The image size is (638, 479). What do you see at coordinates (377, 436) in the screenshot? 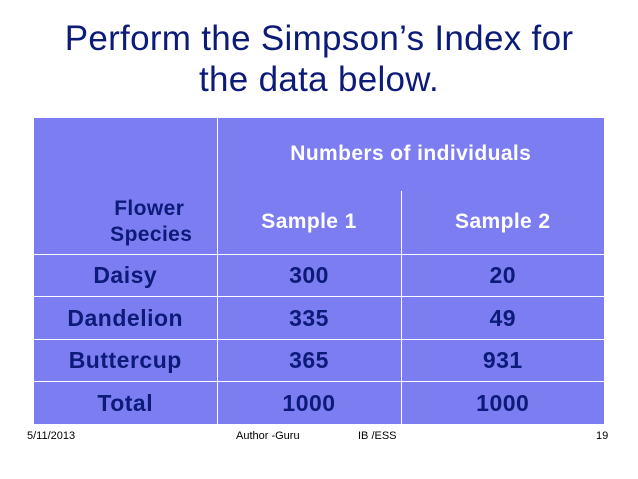
I see `footer-course: IB /ESS` at bounding box center [377, 436].